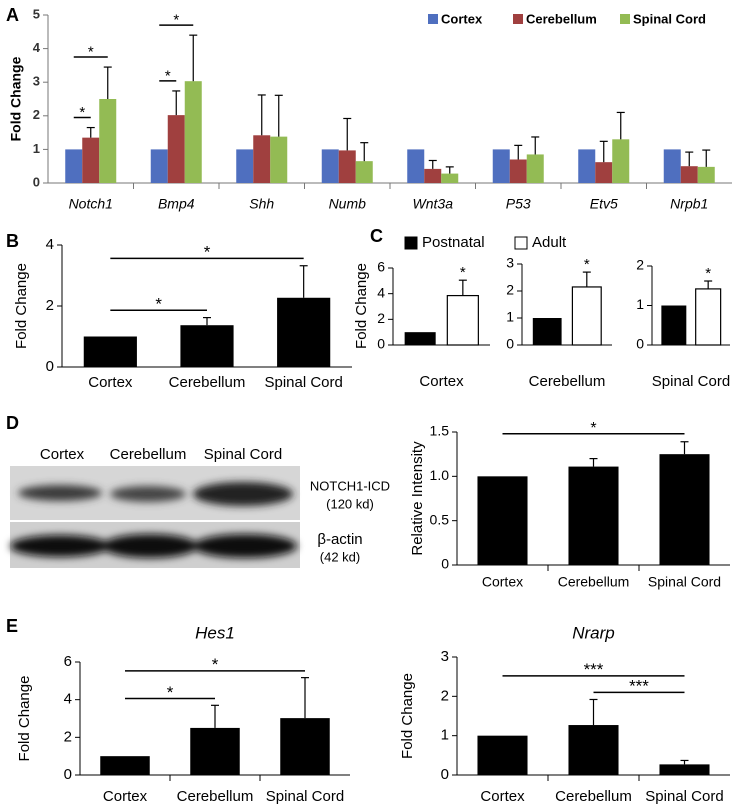 The image size is (736, 807). Describe the element at coordinates (453, 242) in the screenshot. I see `legend-label: Postnatal` at that location.